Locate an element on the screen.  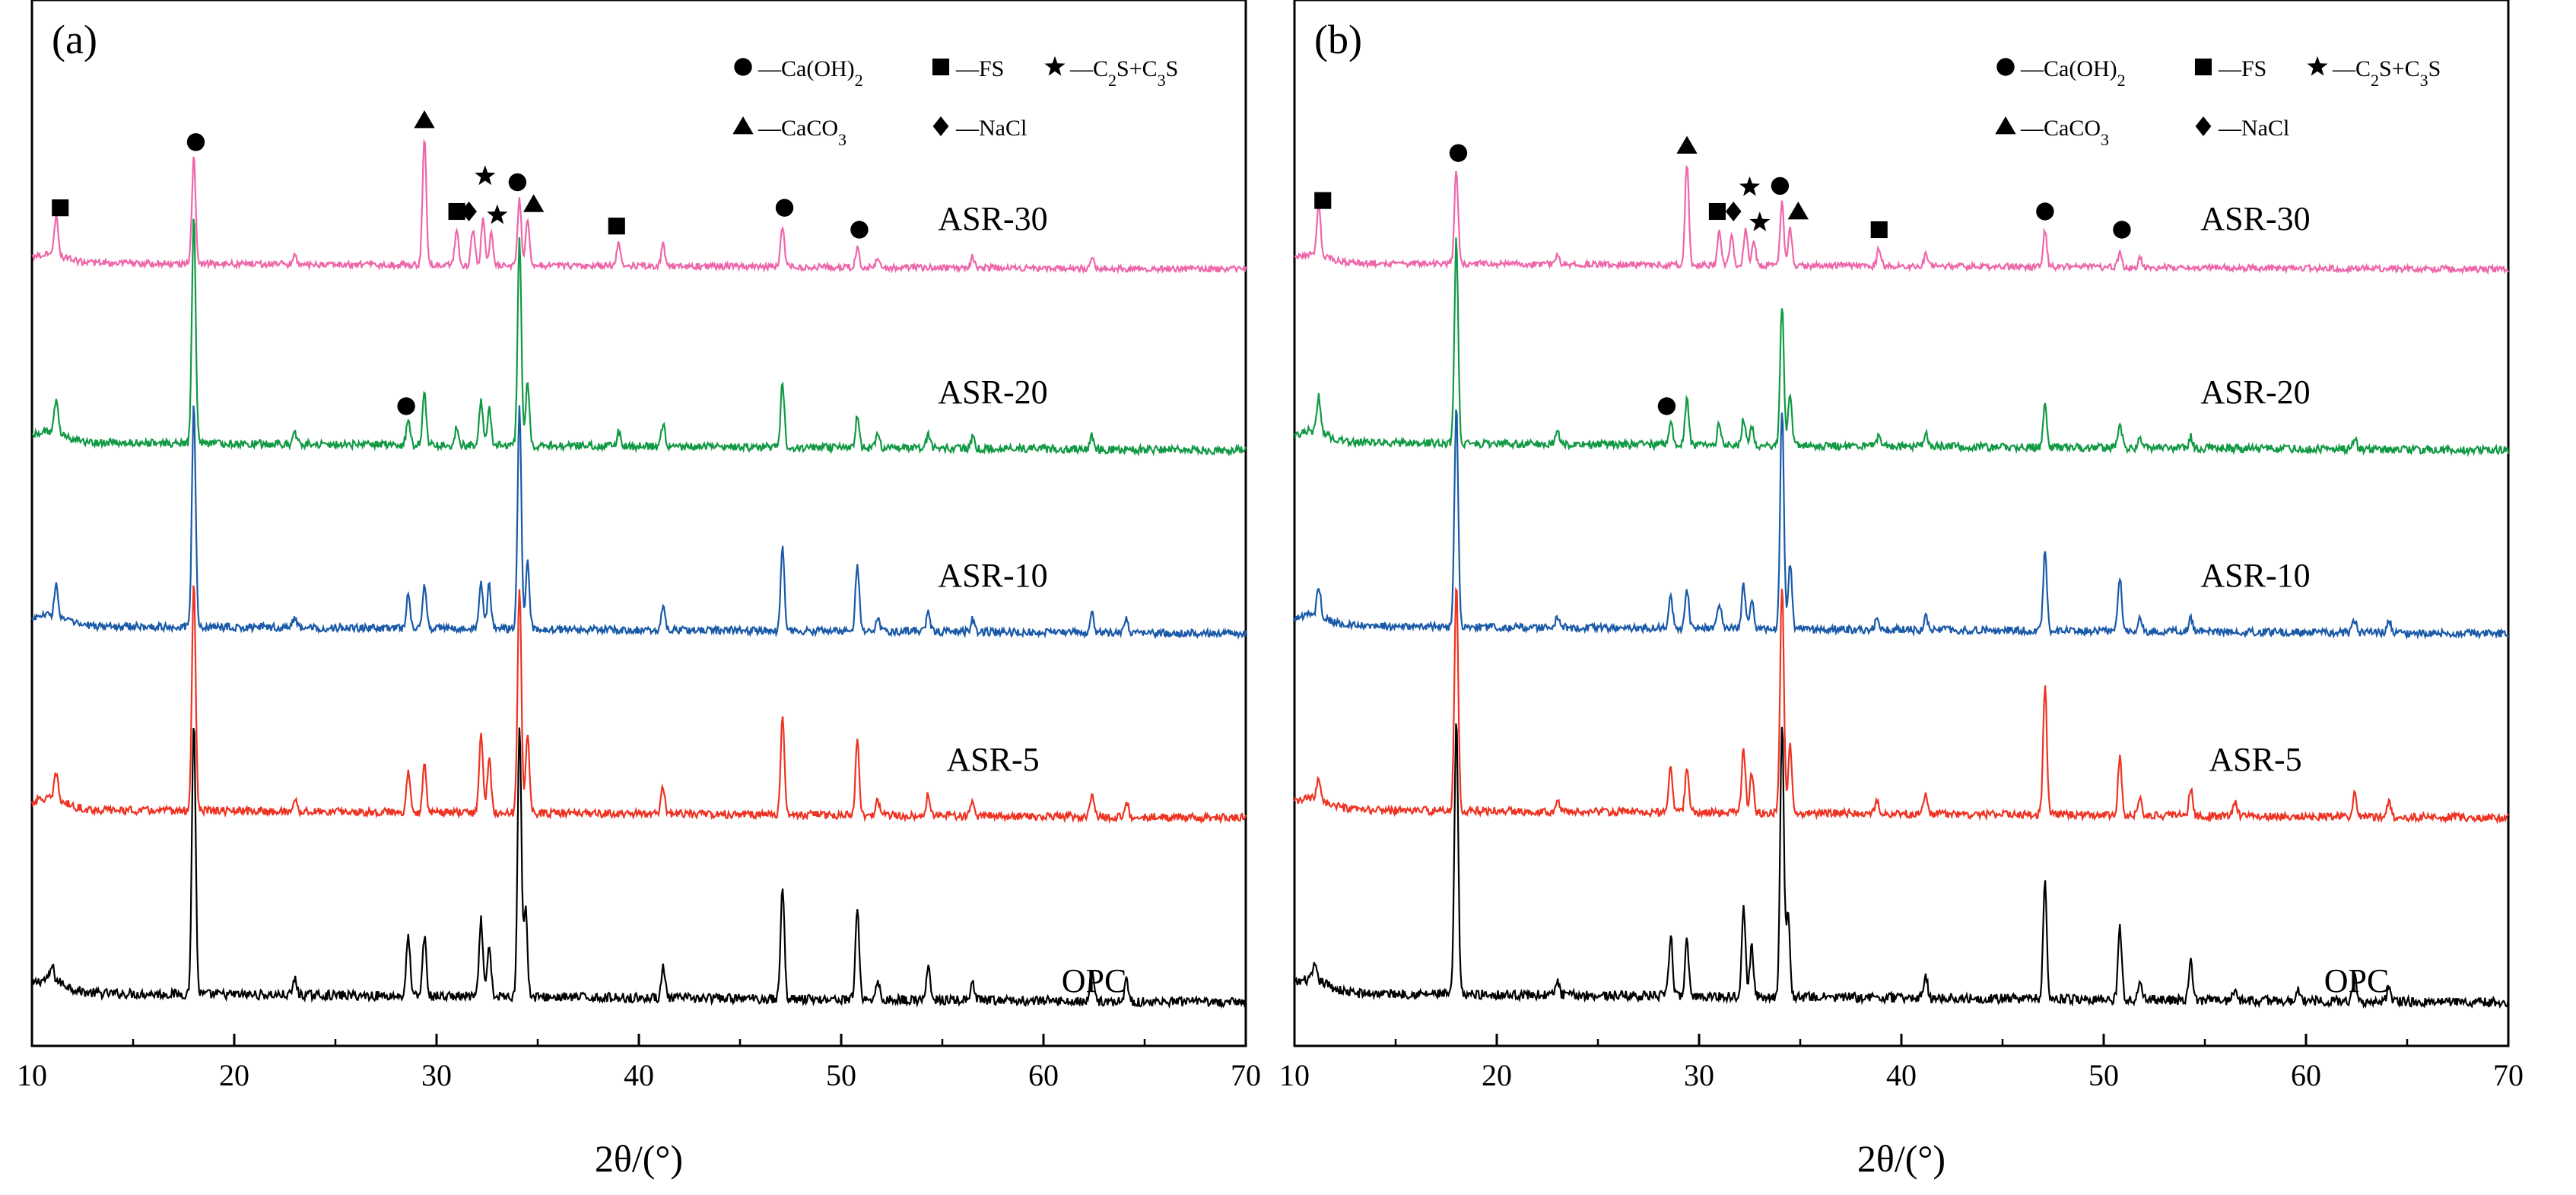
panel-tag: (b) is located at coordinates (1338, 40).